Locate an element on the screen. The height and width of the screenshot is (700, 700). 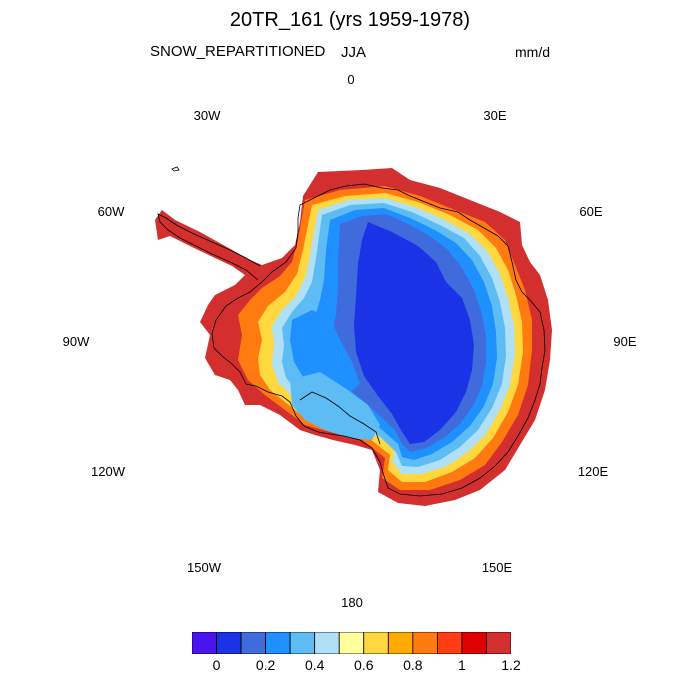
season-label: JJA is located at coordinates (354, 52).